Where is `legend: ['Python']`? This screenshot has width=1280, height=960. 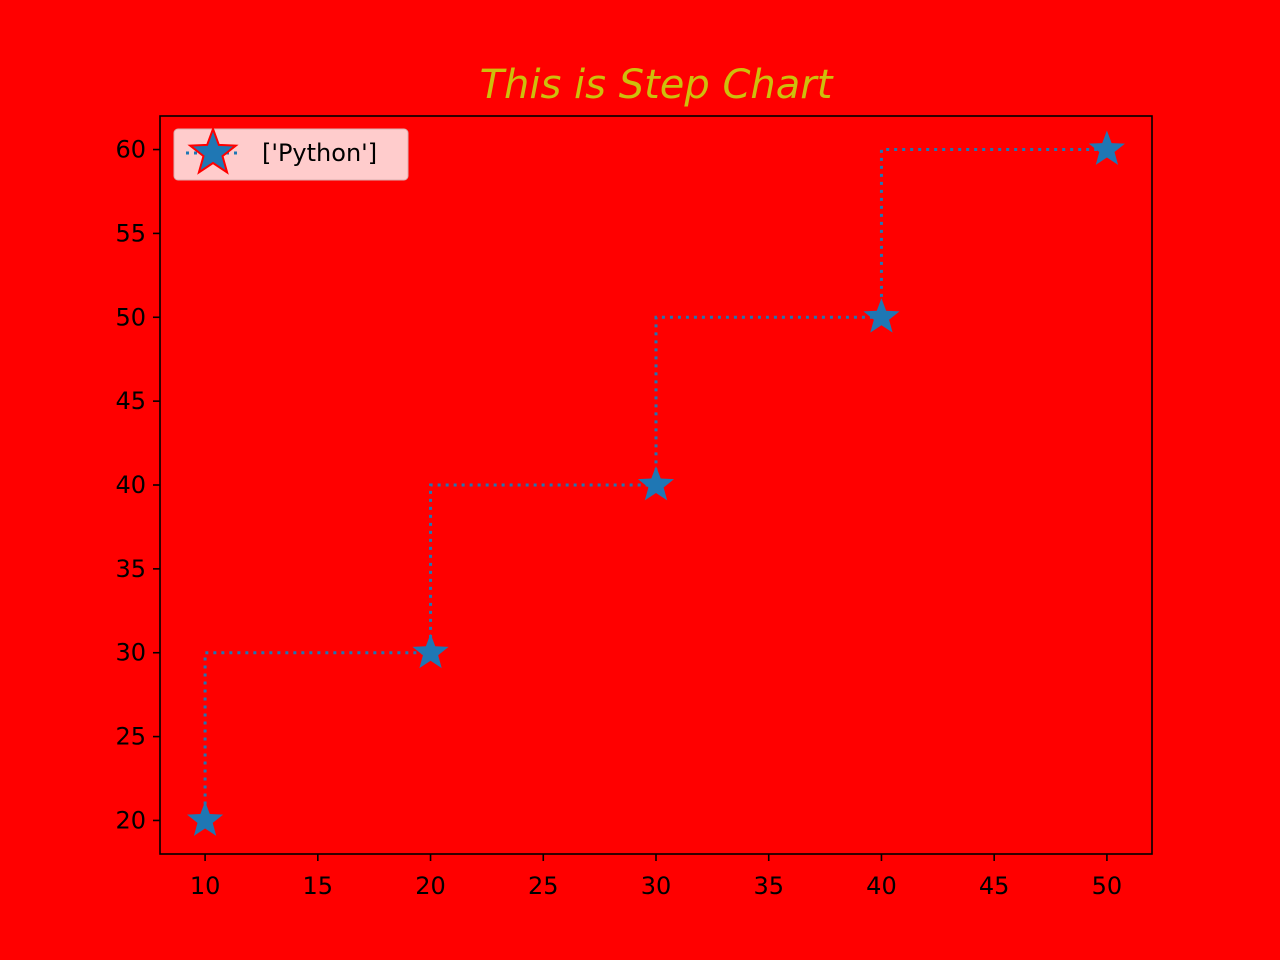
legend: ['Python'] is located at coordinates (291, 153).